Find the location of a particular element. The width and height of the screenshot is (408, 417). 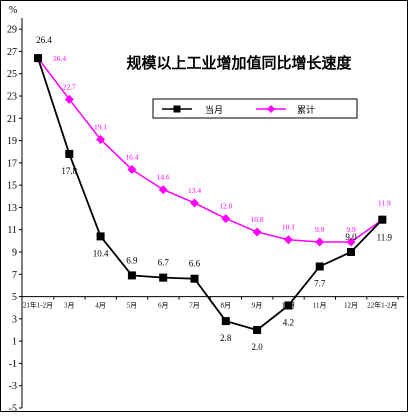

chart-title: 规模以上工业增加值同比增长速度 is located at coordinates (239, 63).